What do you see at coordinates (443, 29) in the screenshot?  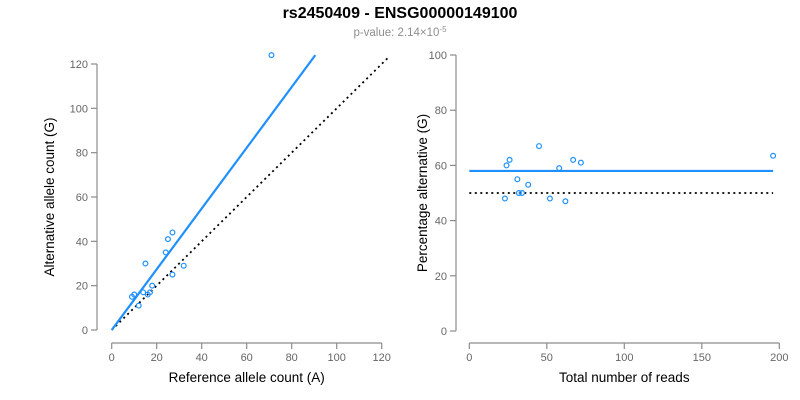 I see `pvalue-exponent: -5` at bounding box center [443, 29].